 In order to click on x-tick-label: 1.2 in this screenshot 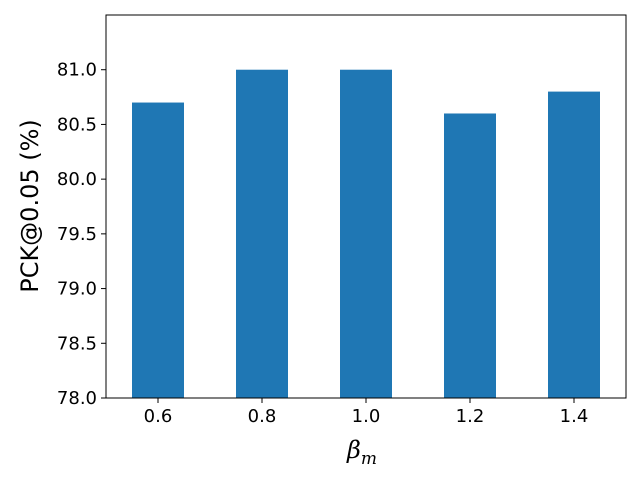, I will do `click(470, 416)`.